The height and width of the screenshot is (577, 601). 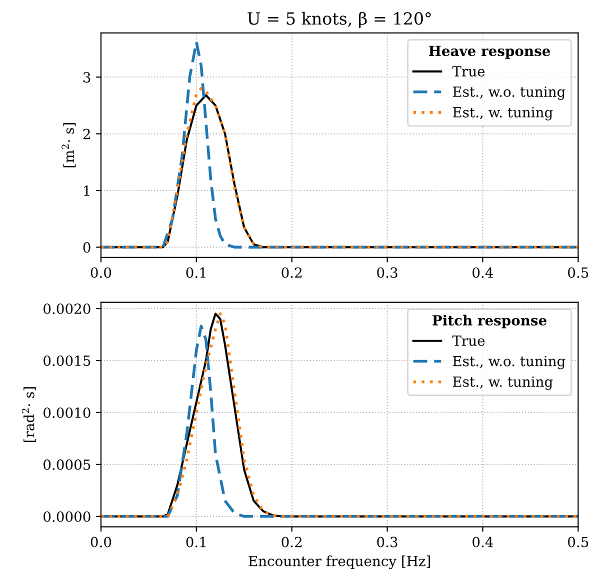 What do you see at coordinates (69, 145) in the screenshot?
I see `y-axis-title: [m$^{2}$· s]` at bounding box center [69, 145].